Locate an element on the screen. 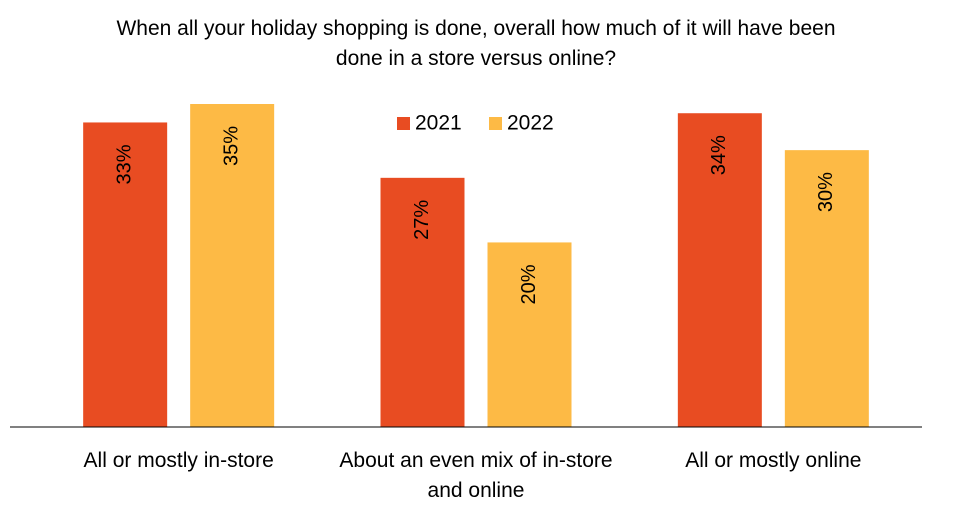  legend-label: 2021 is located at coordinates (438, 123).